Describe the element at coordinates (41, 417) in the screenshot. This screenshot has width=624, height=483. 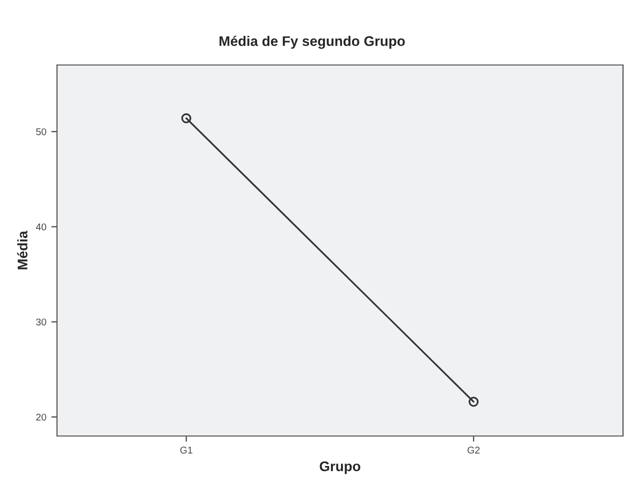
I see `y-tick-label: 20` at that location.